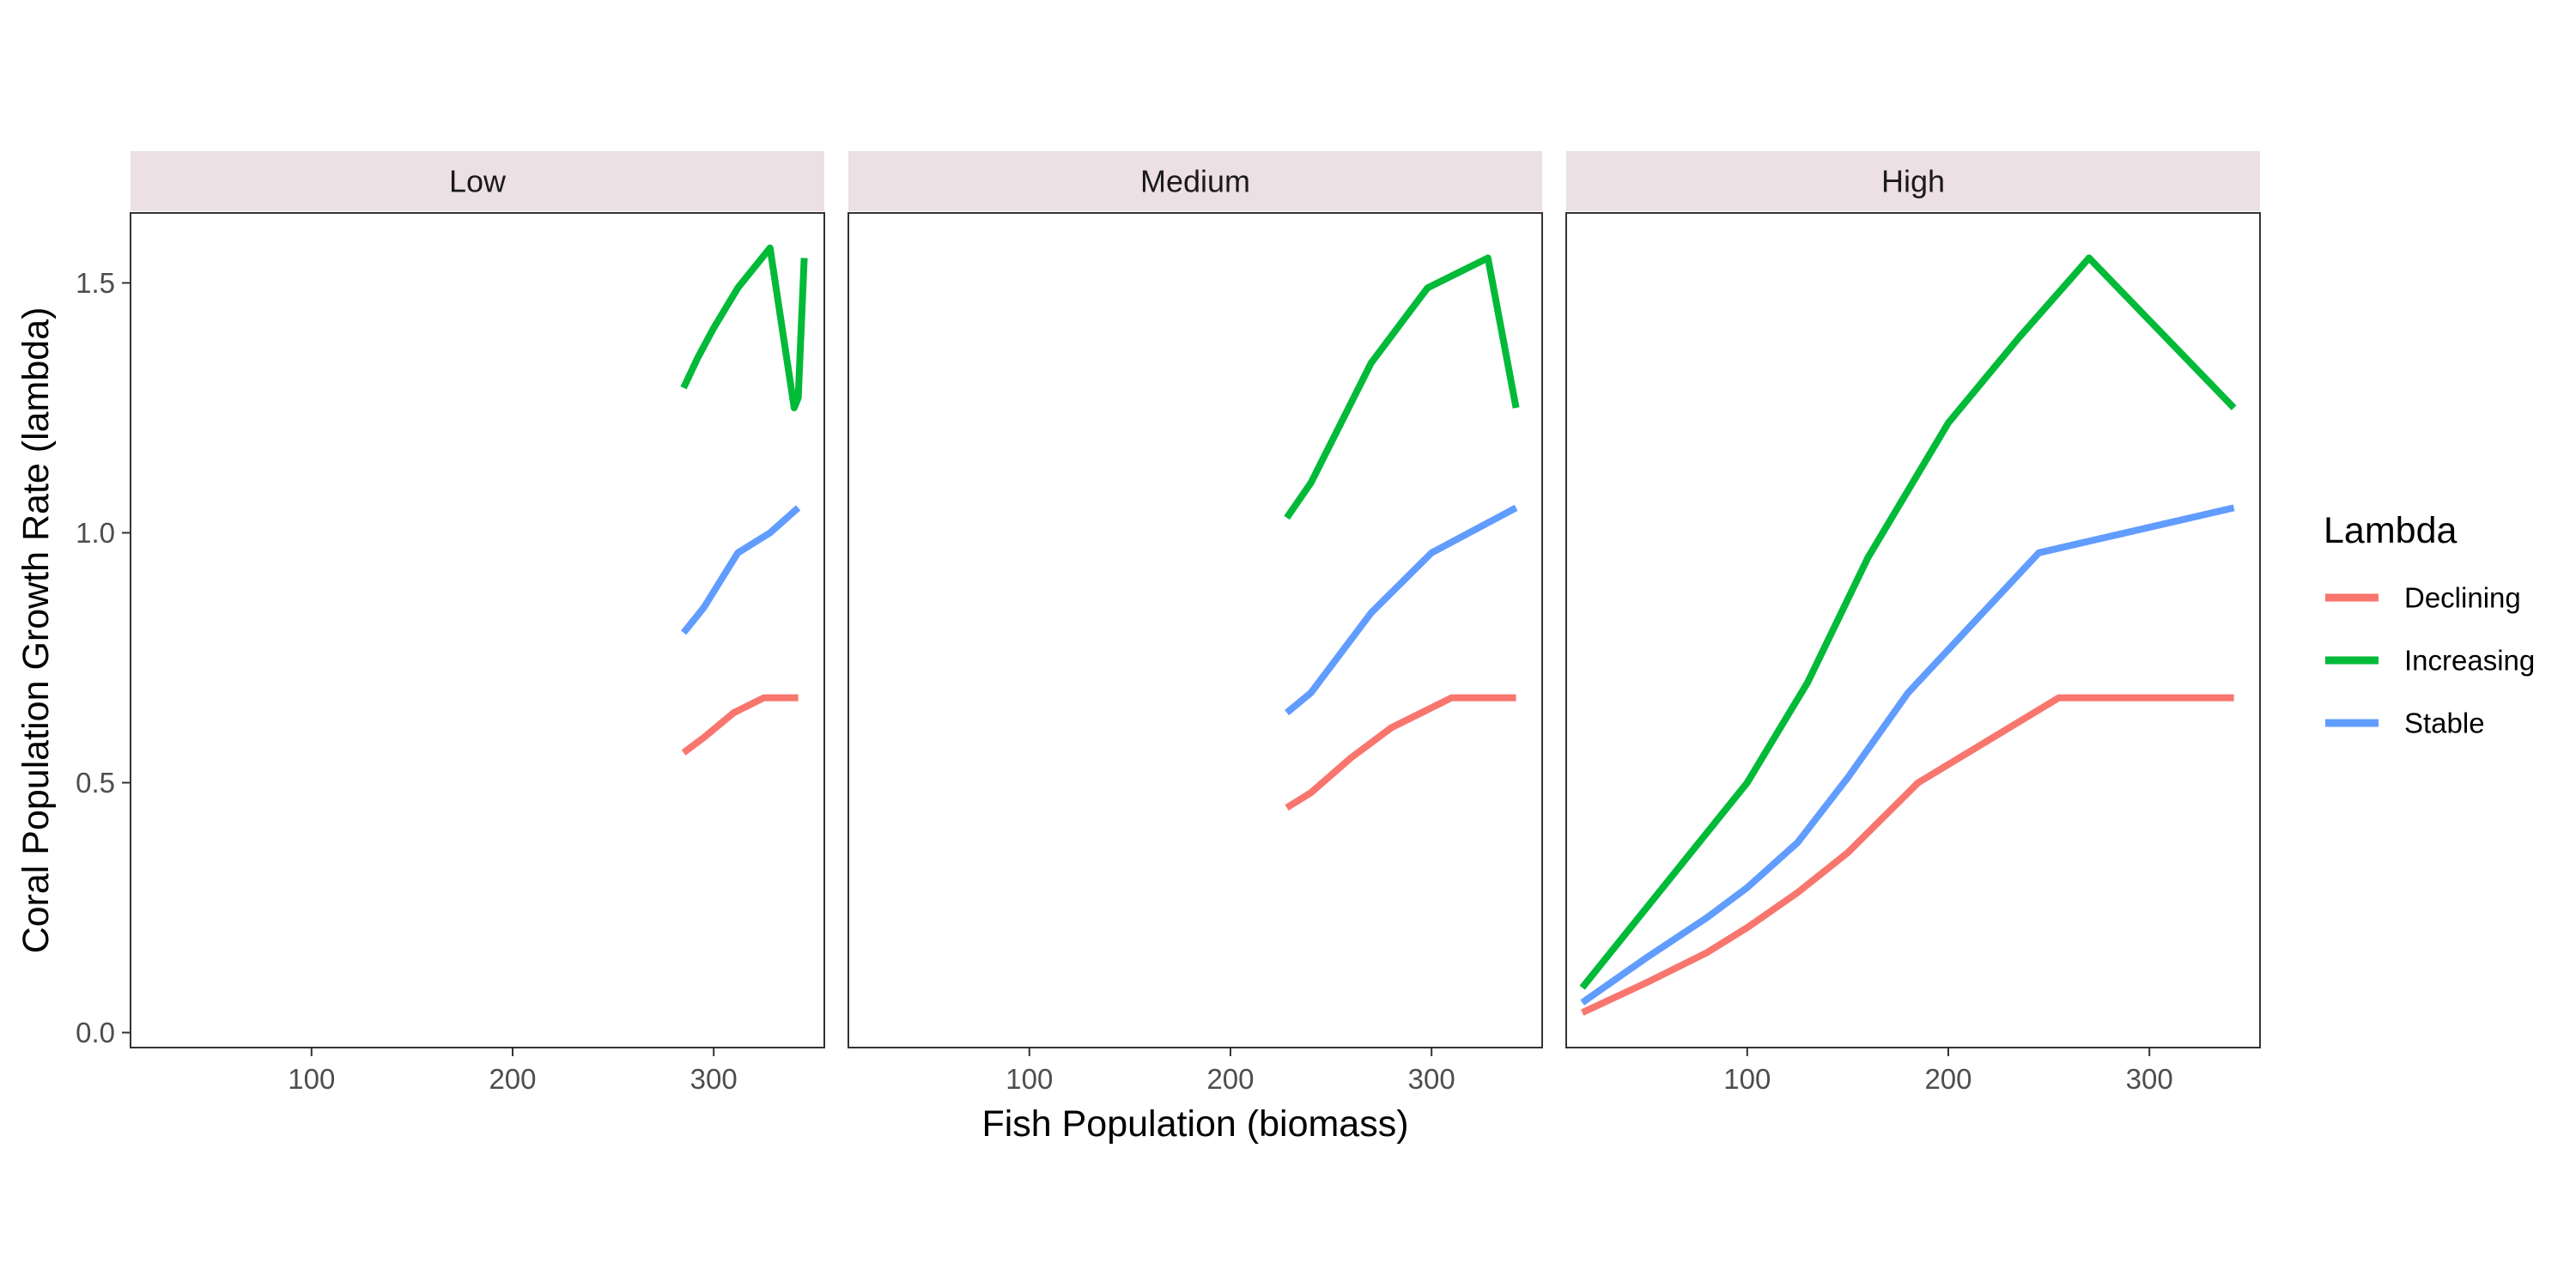  What do you see at coordinates (2444, 724) in the screenshot?
I see `legend-label: Stable` at bounding box center [2444, 724].